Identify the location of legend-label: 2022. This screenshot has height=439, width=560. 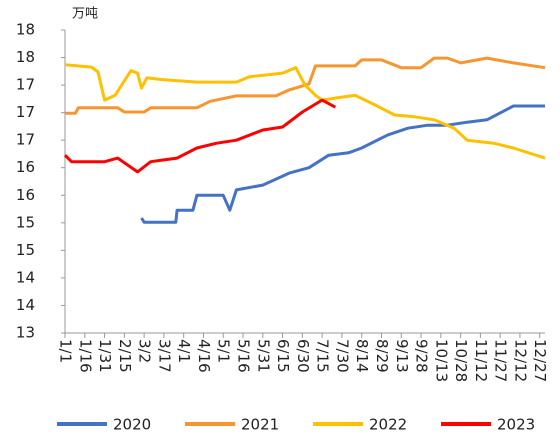
(388, 425).